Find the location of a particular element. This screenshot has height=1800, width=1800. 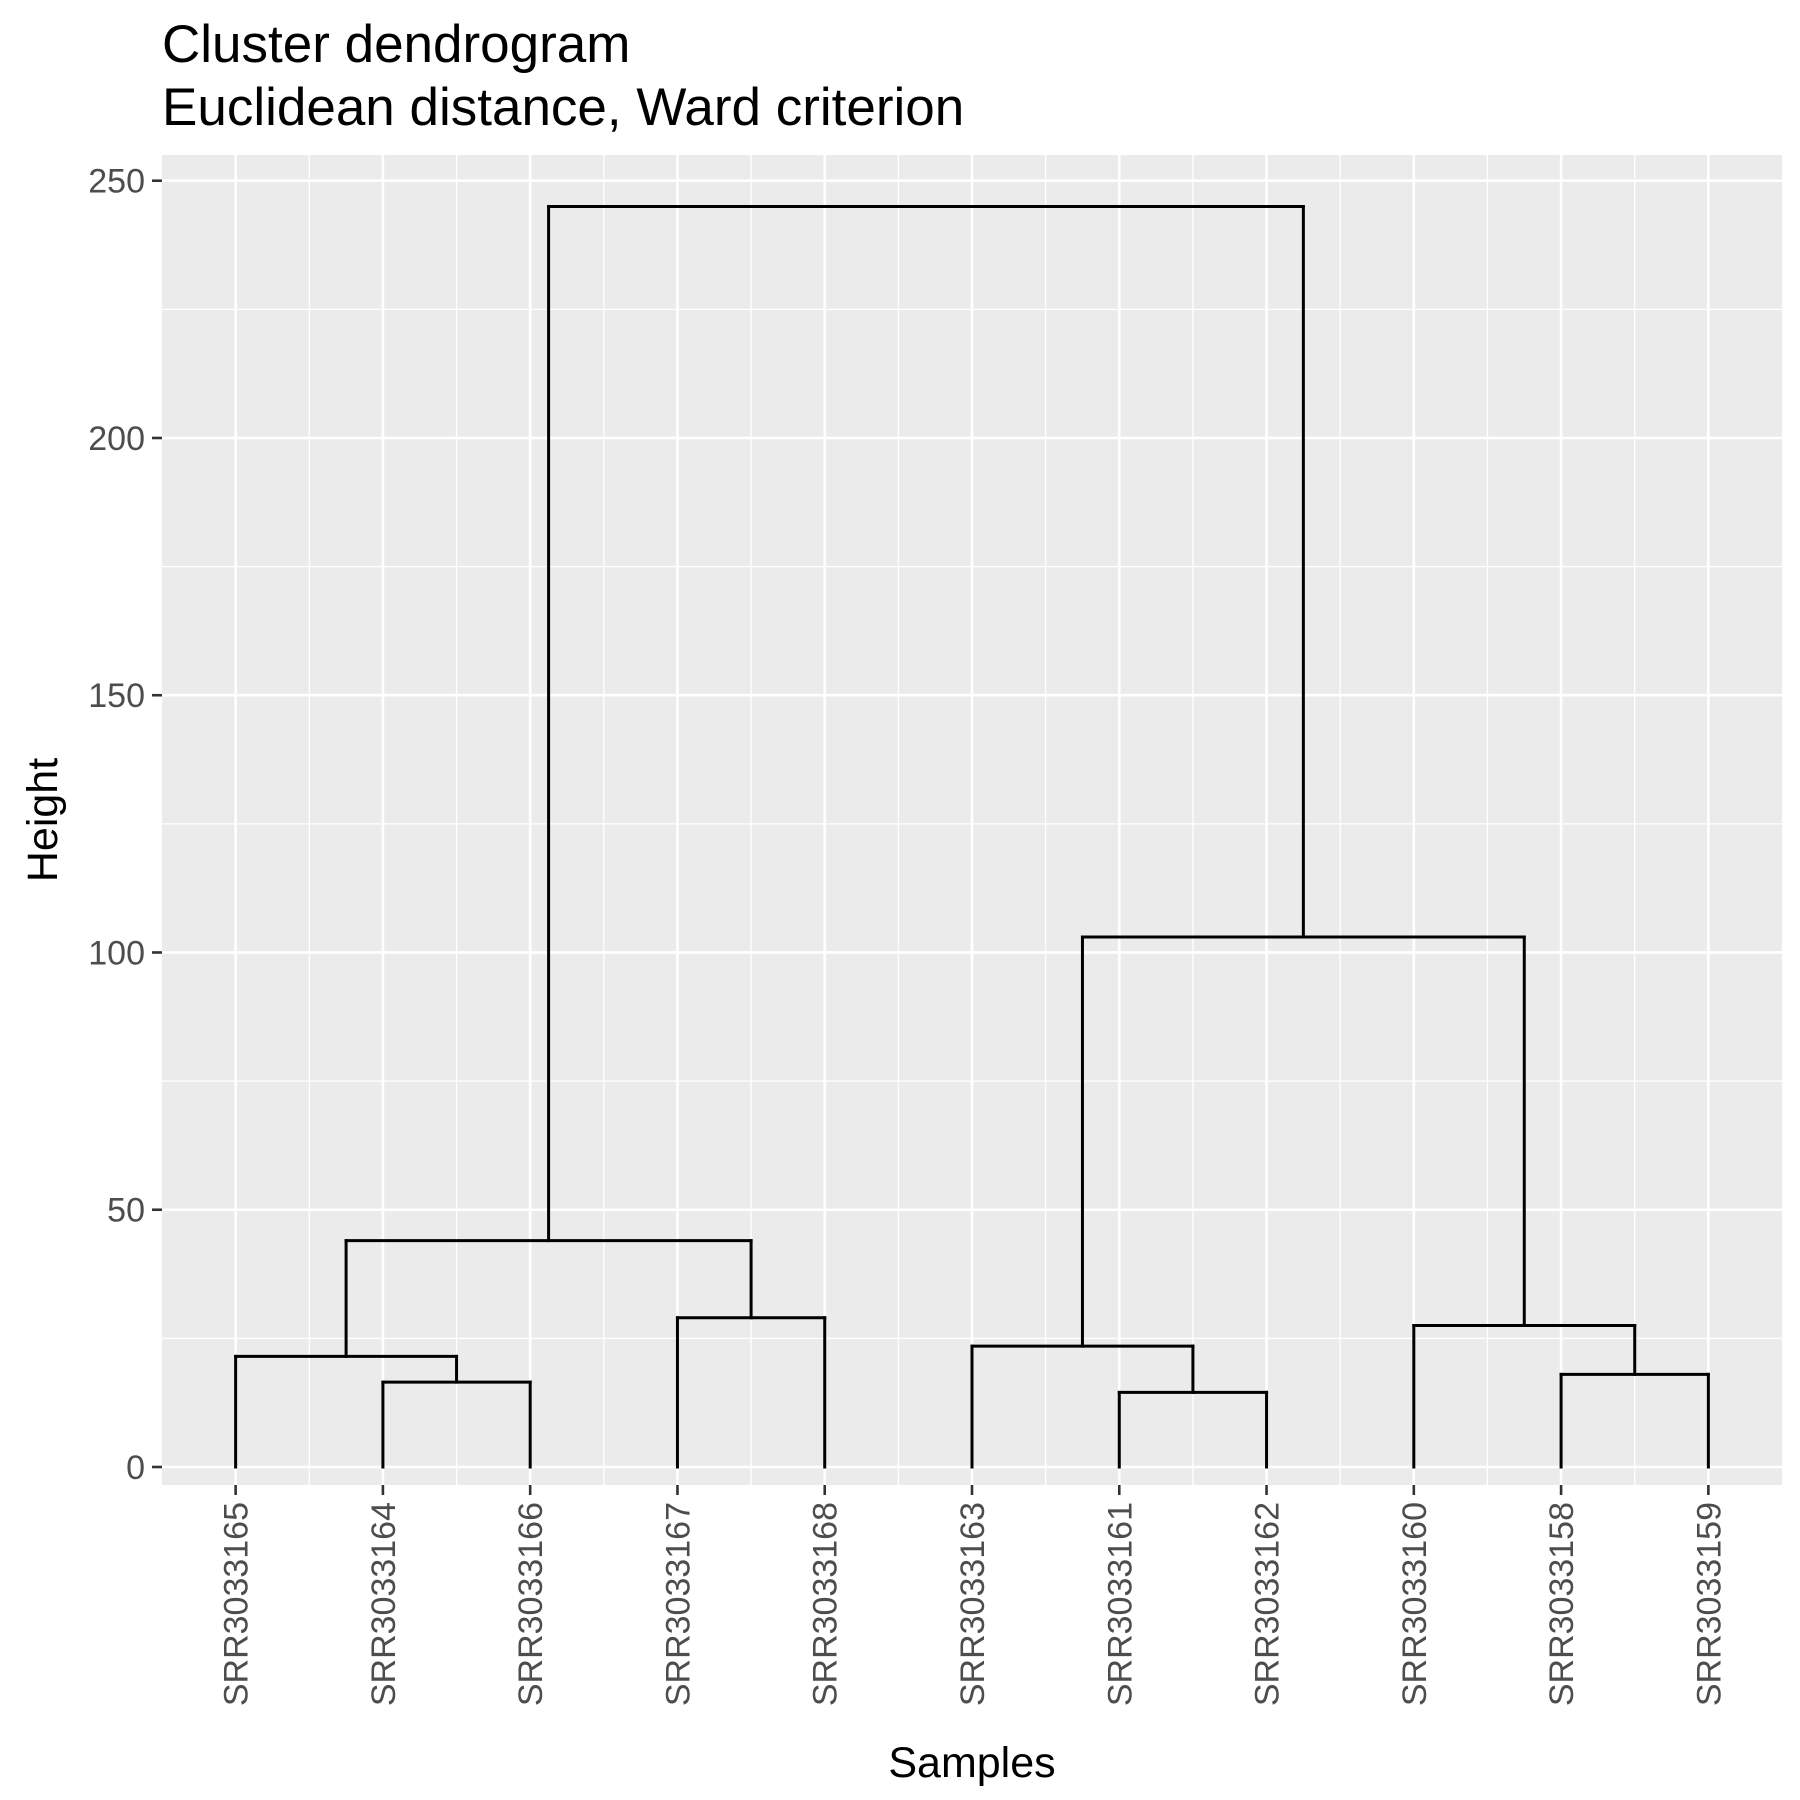

y-axis: 0 50 100 150 200 250 is located at coordinates (125, 825).